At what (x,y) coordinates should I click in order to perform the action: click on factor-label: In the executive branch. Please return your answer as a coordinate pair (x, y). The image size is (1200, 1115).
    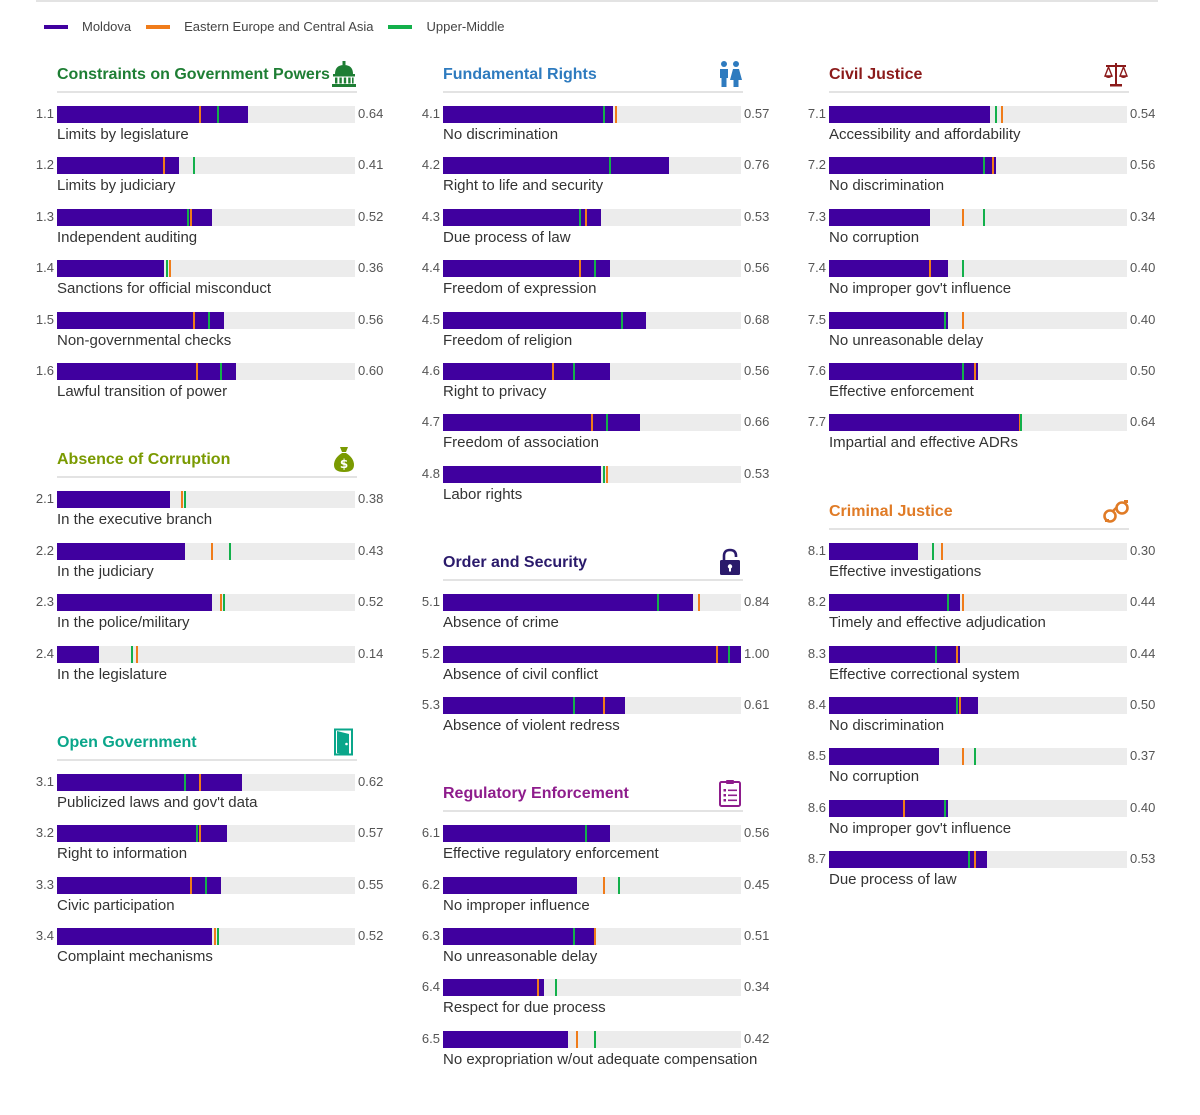
    Looking at the image, I should click on (135, 520).